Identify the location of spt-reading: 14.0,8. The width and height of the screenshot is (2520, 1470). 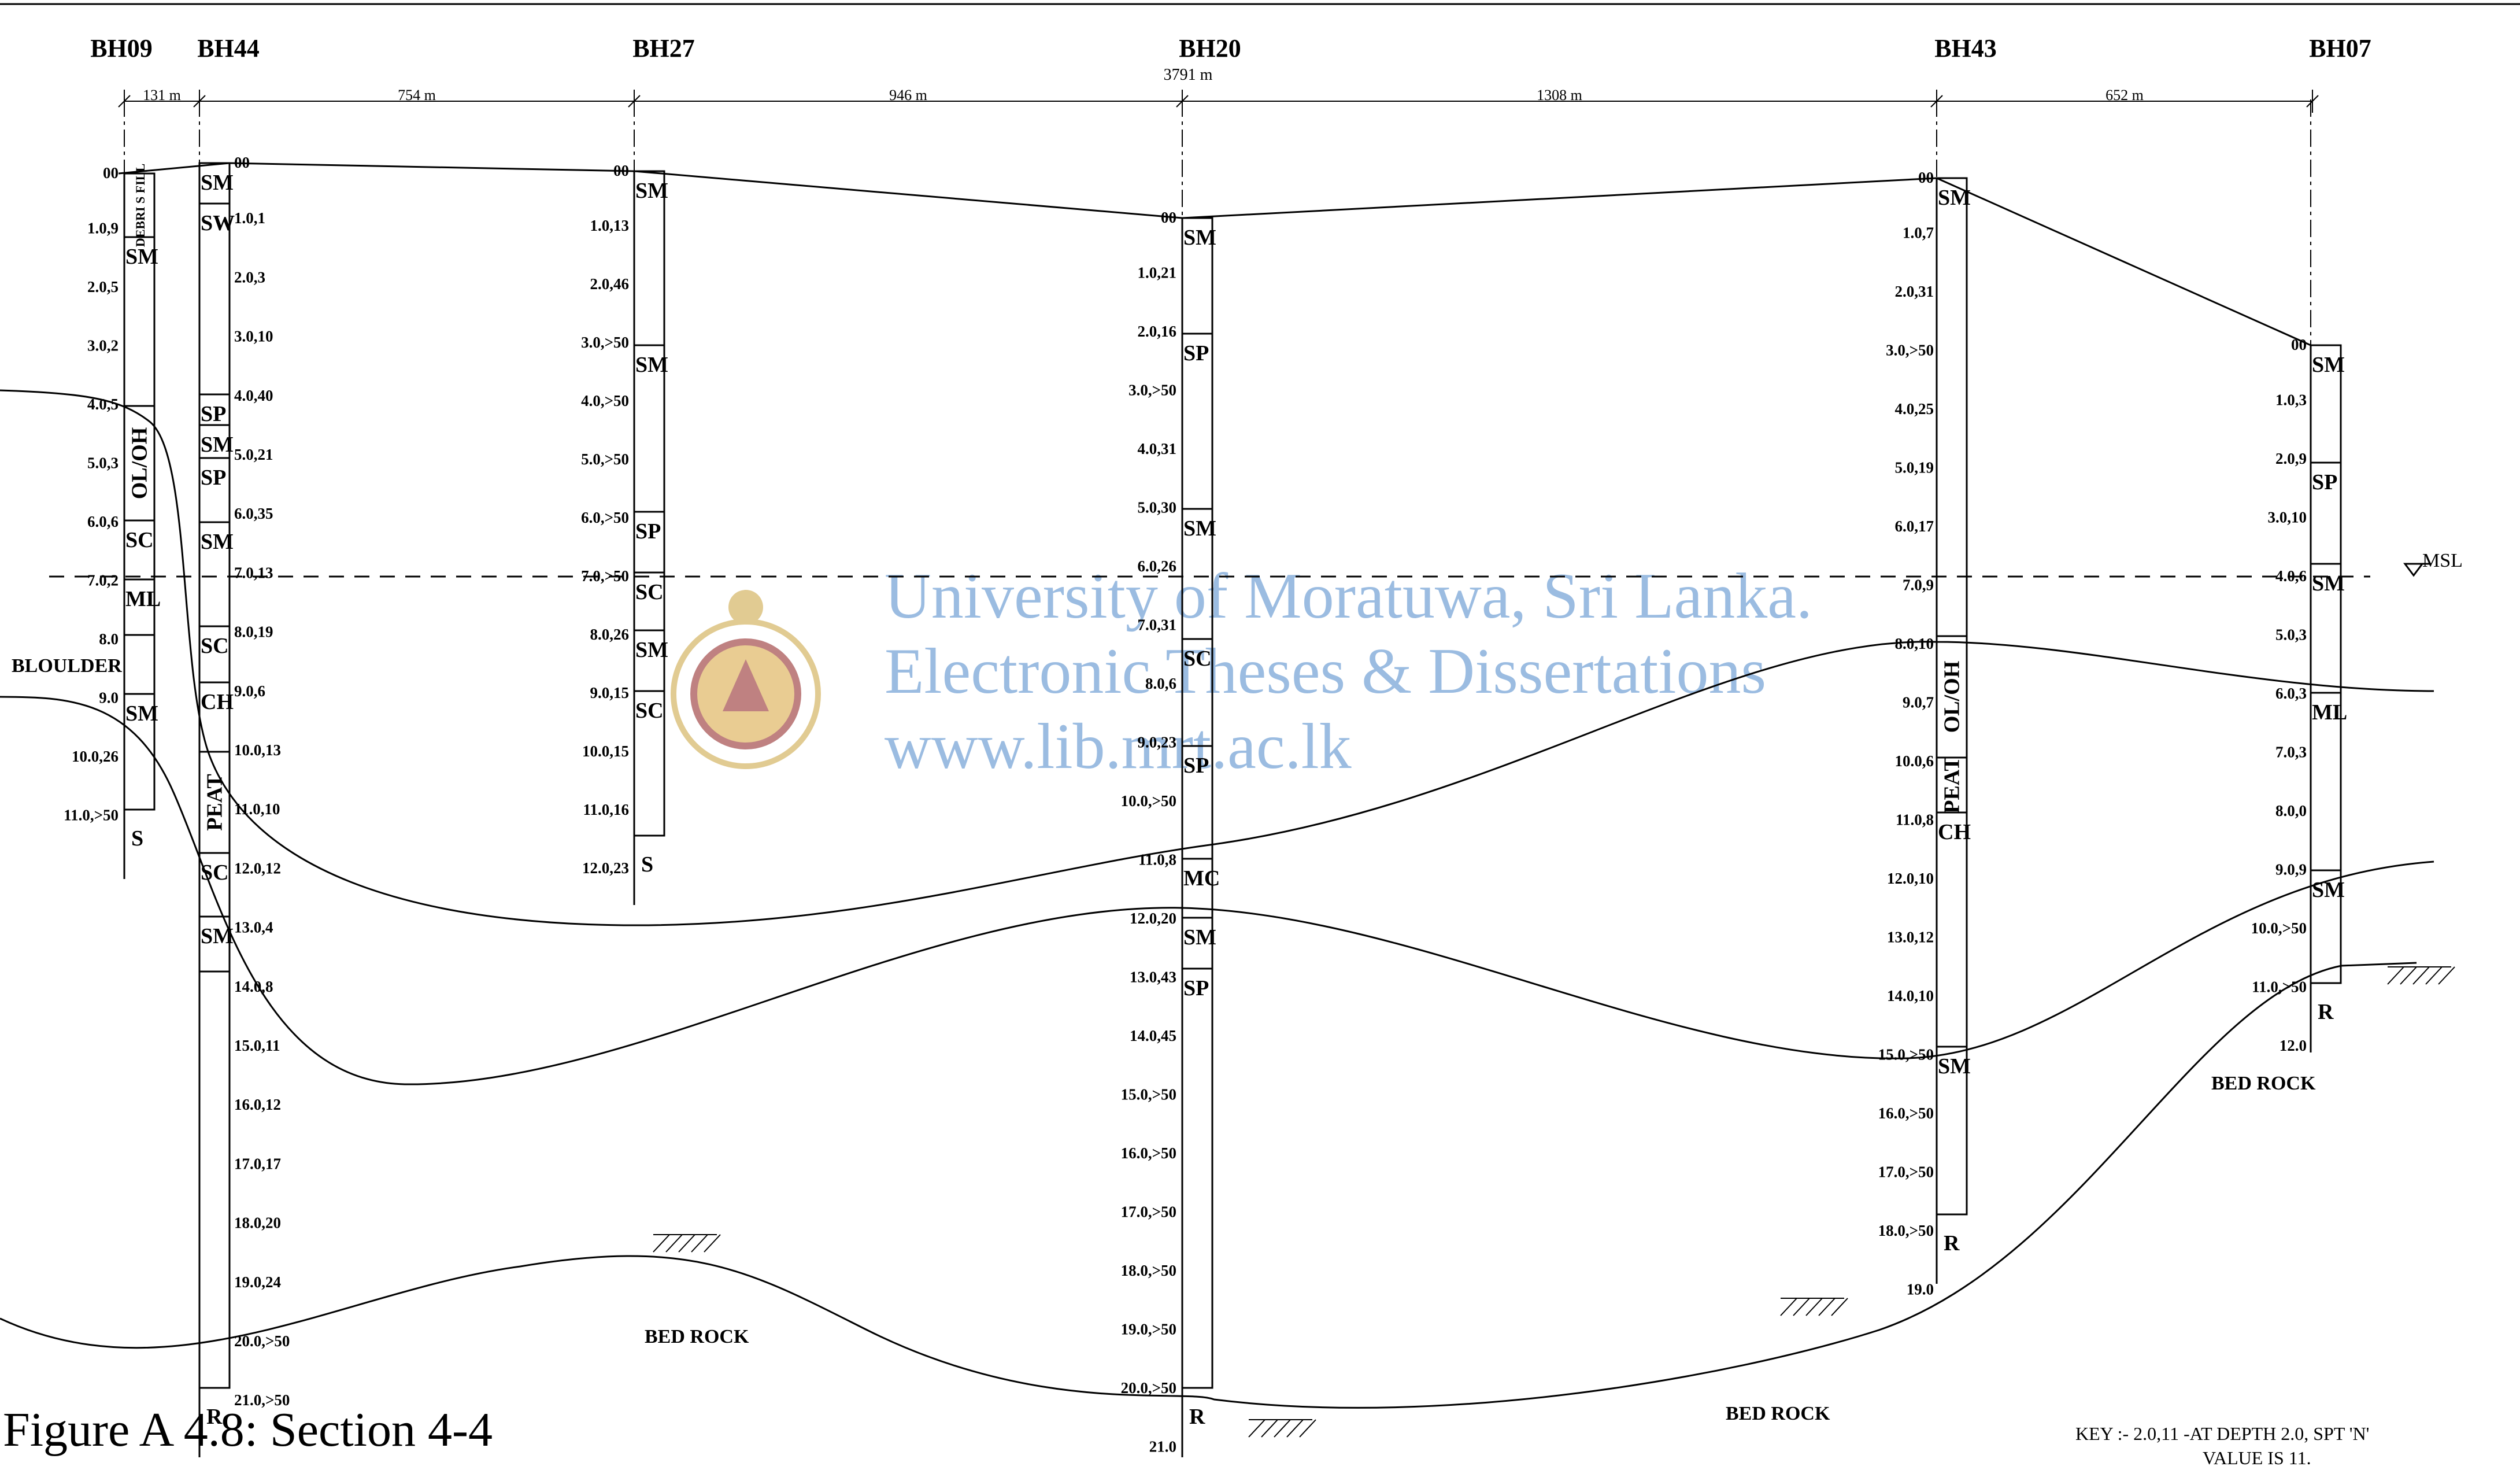
(254, 986).